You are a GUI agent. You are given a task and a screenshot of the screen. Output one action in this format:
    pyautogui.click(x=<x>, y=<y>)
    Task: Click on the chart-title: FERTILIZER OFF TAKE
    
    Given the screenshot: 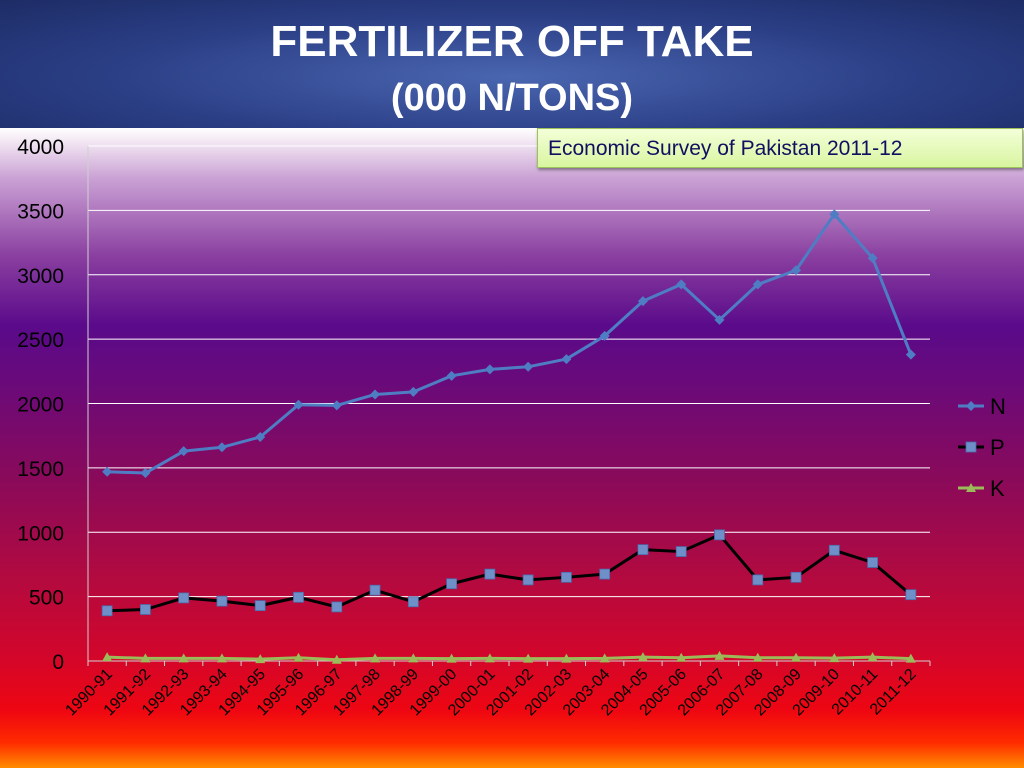 What is the action you would take?
    pyautogui.click(x=512, y=41)
    